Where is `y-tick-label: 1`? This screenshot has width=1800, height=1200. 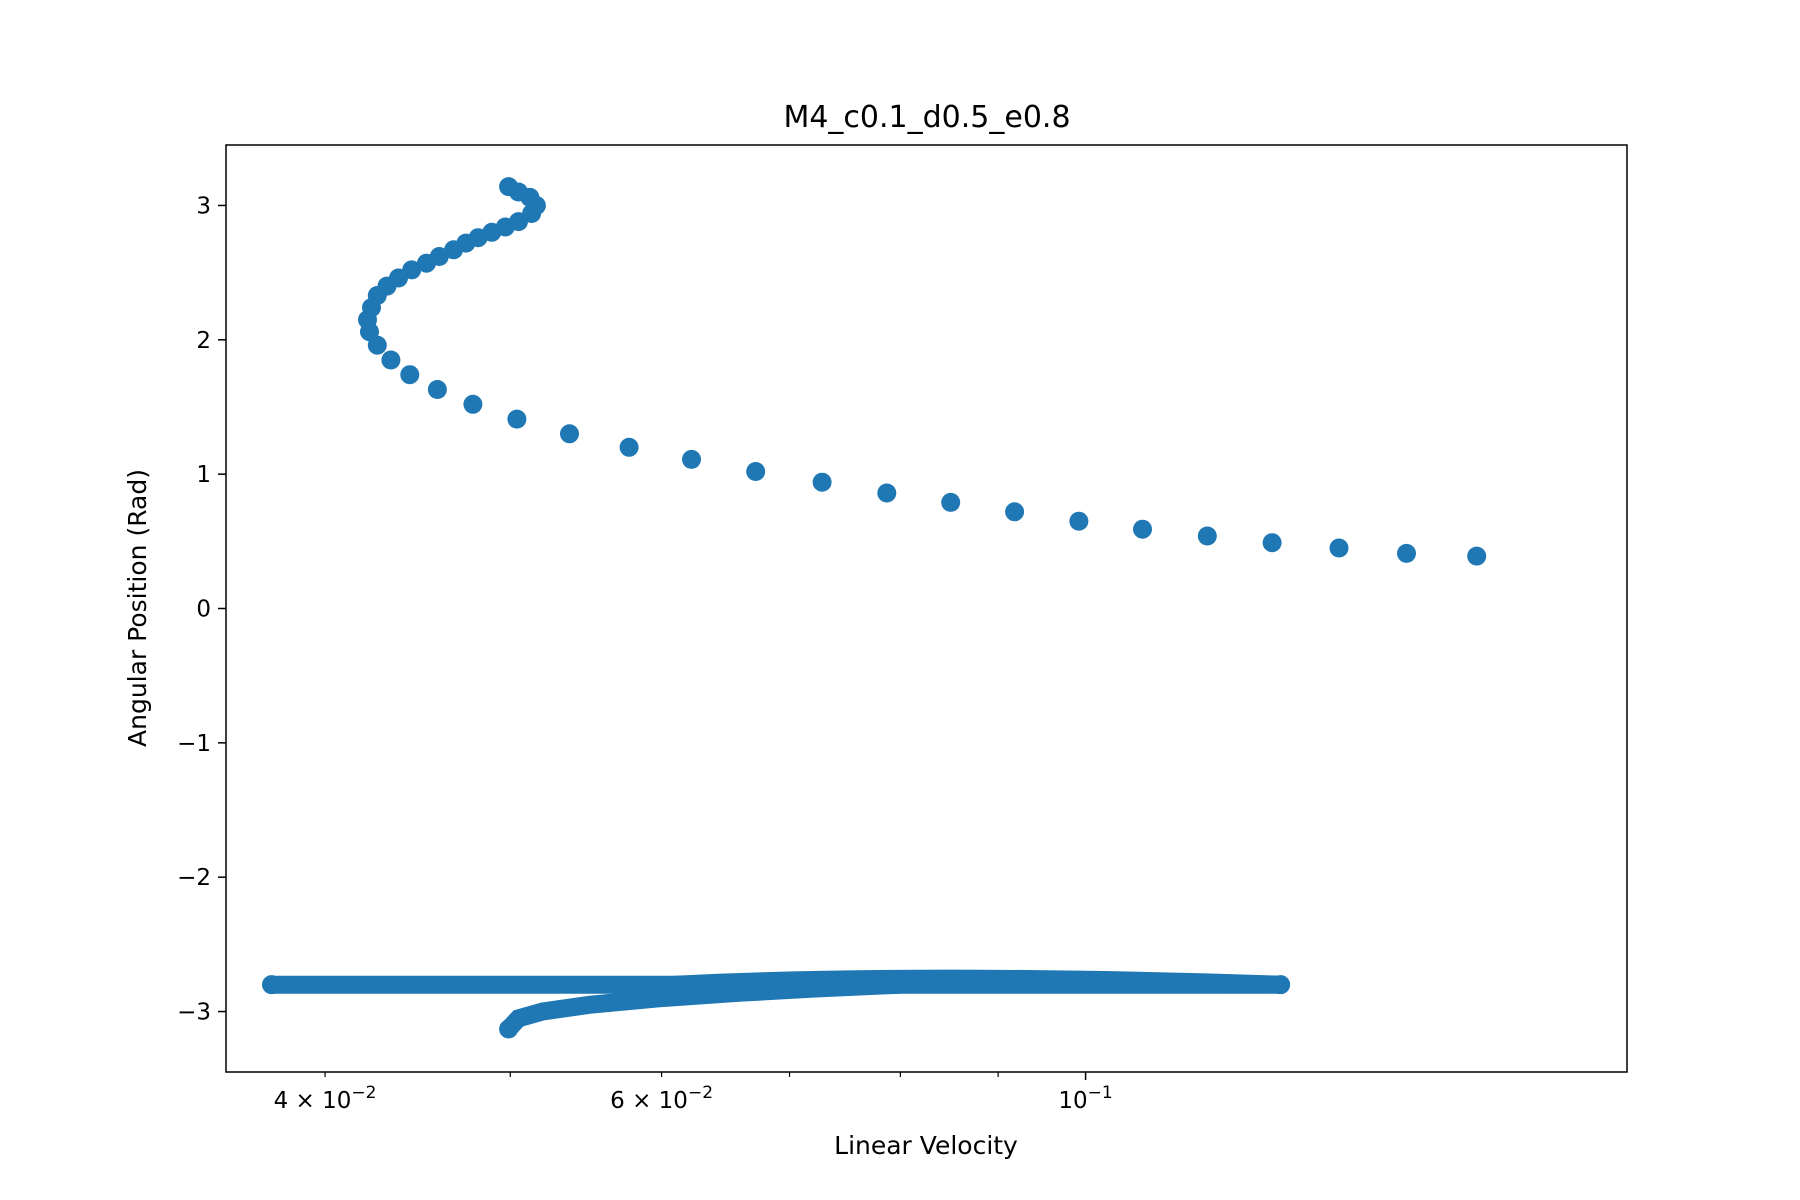 y-tick-label: 1 is located at coordinates (203, 475).